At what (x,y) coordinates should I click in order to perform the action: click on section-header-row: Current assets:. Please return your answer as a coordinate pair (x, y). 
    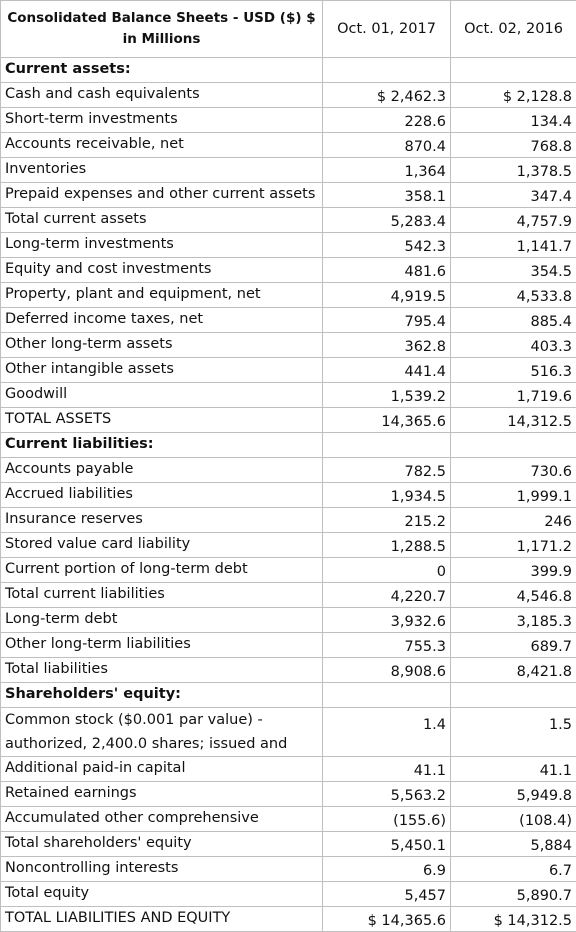
    Looking at the image, I should click on (288, 70).